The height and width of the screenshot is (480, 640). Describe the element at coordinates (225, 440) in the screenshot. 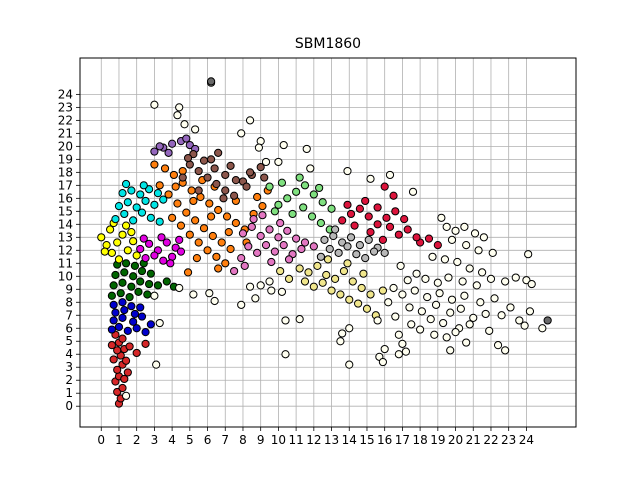

I see `x-tick-label: 7` at that location.